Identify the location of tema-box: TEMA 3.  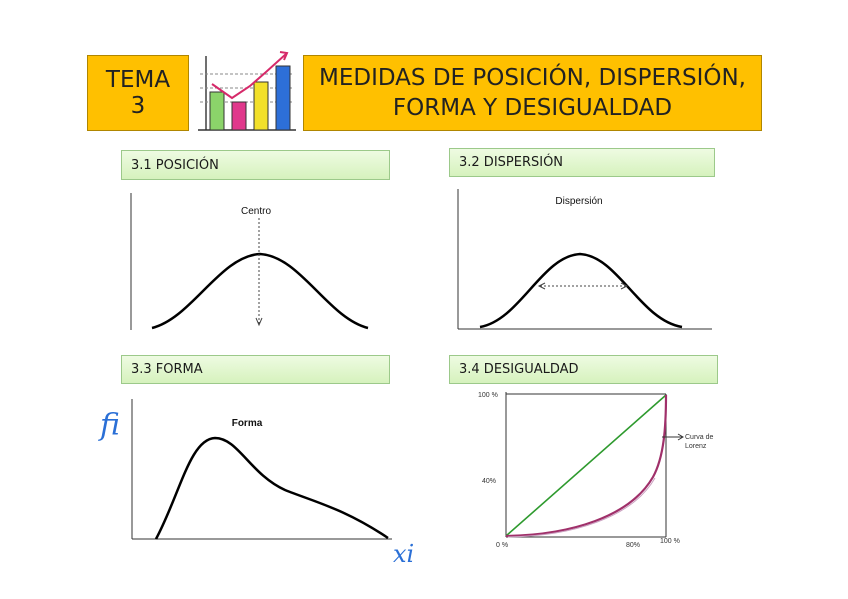
(138, 93).